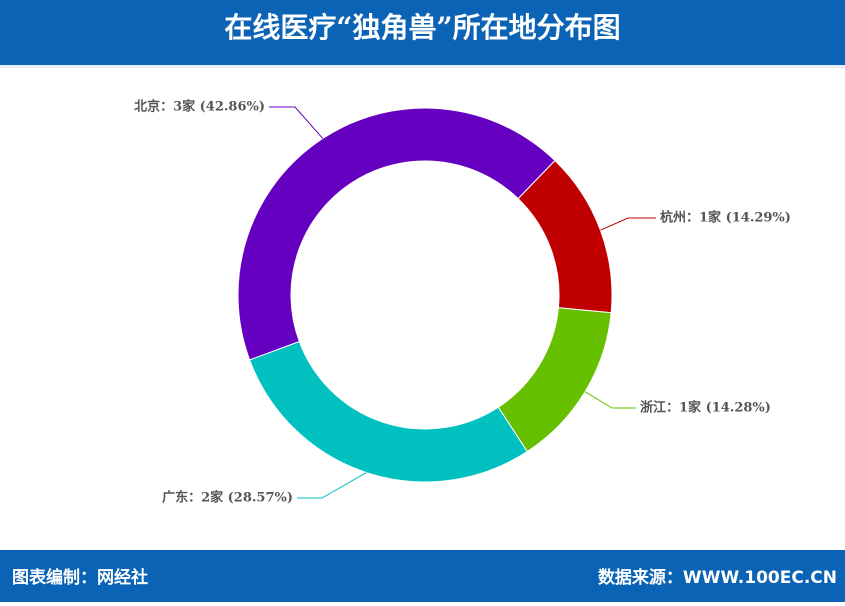 The image size is (845, 606). I want to click on footer-right: 数据来源：WWW.100EC.CN, so click(717, 578).